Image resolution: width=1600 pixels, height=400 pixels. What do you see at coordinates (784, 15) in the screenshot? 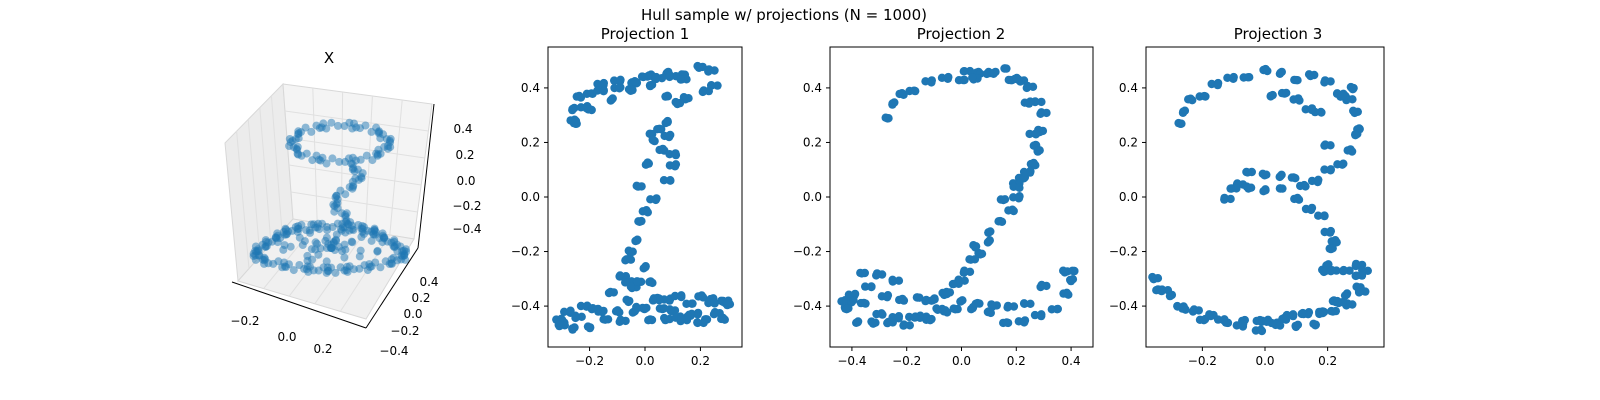
I see `figure-title: Hull sample w/ projections (N = 1000)` at bounding box center [784, 15].